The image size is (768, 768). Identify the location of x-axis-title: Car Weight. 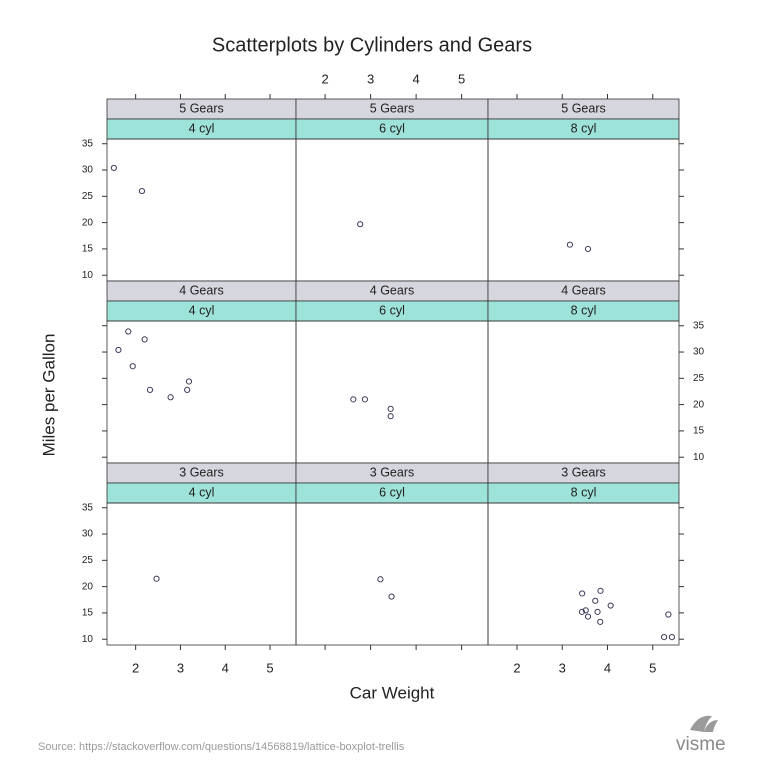
(392, 692).